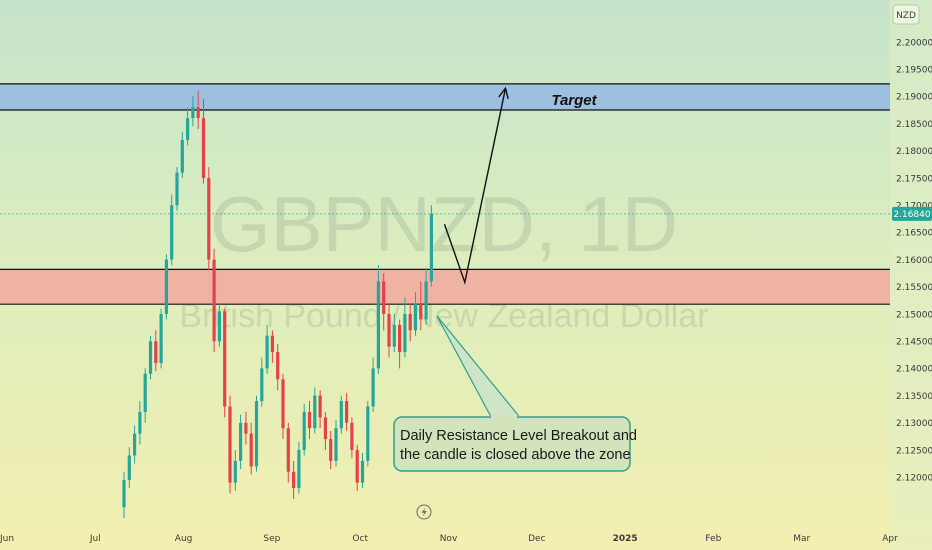  I want to click on price-axis-background, so click(911, 275).